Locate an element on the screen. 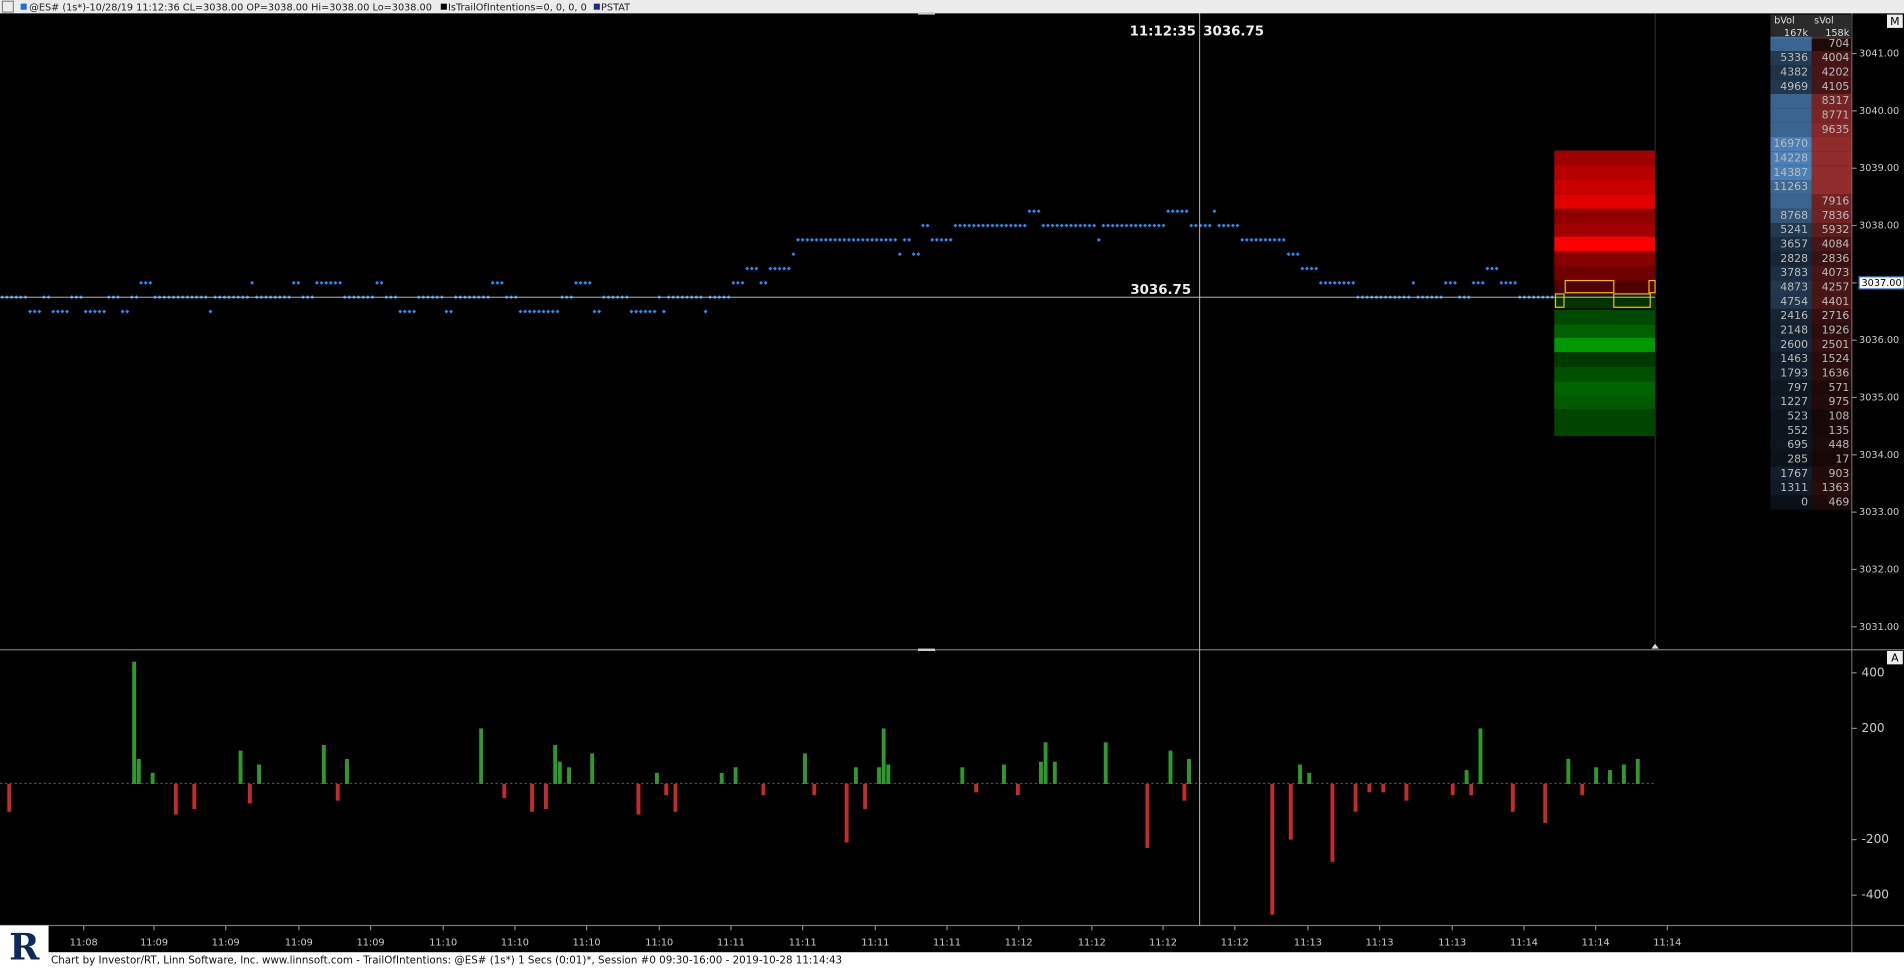  x-tick-label: 11:12 is located at coordinates (1235, 942).